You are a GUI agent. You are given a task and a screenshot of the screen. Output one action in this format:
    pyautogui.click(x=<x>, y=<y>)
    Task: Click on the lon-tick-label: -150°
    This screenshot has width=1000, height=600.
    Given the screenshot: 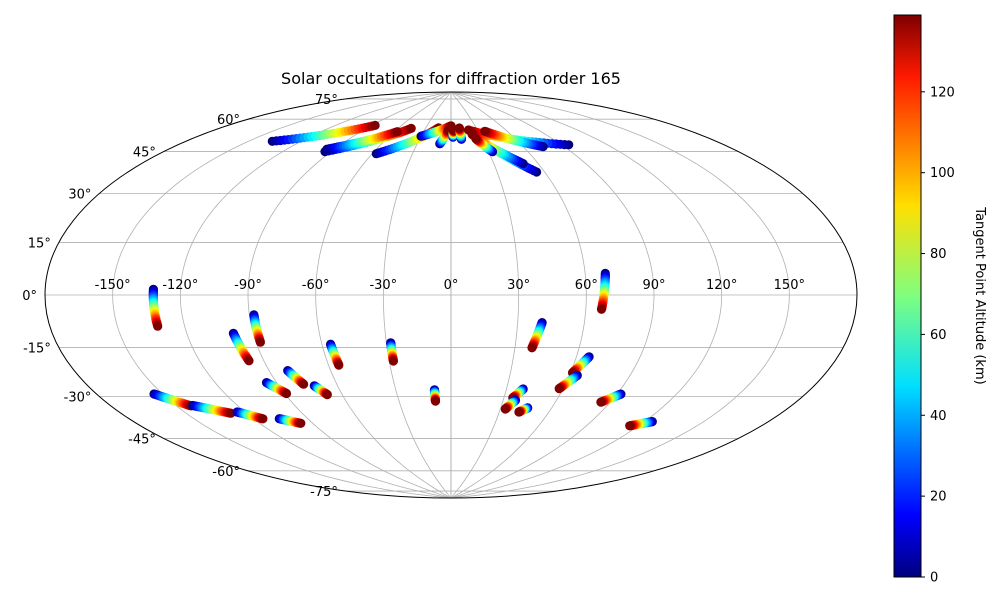 What is the action you would take?
    pyautogui.click(x=113, y=285)
    